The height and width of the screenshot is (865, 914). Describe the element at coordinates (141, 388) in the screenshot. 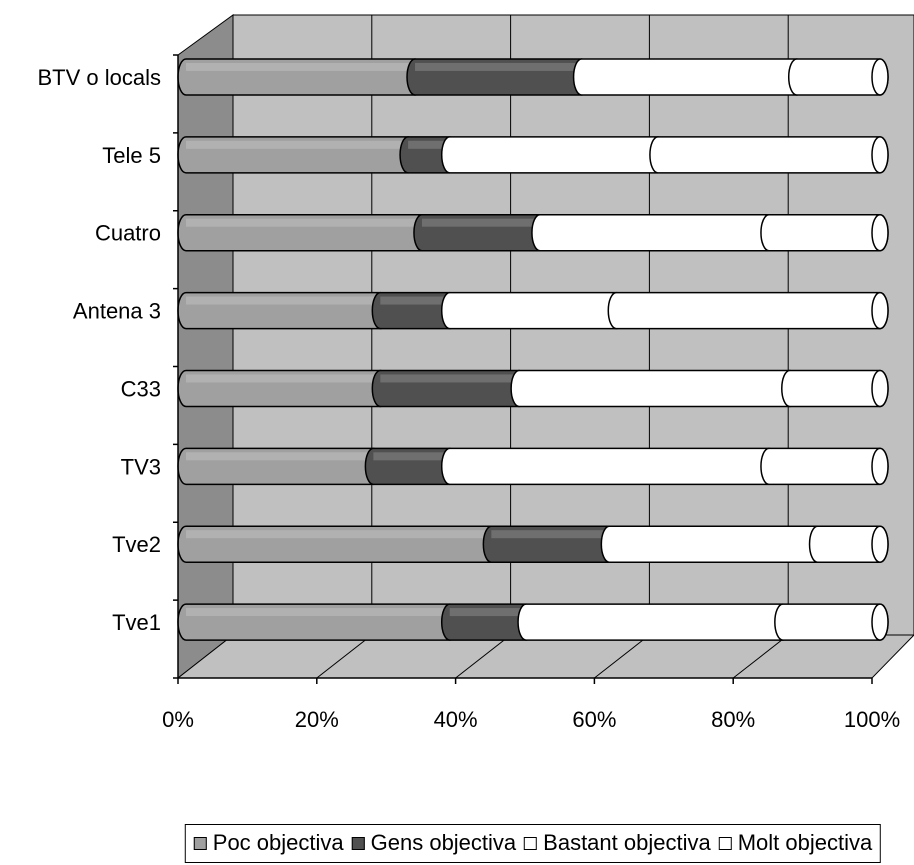

I see `category-label: C33` at that location.